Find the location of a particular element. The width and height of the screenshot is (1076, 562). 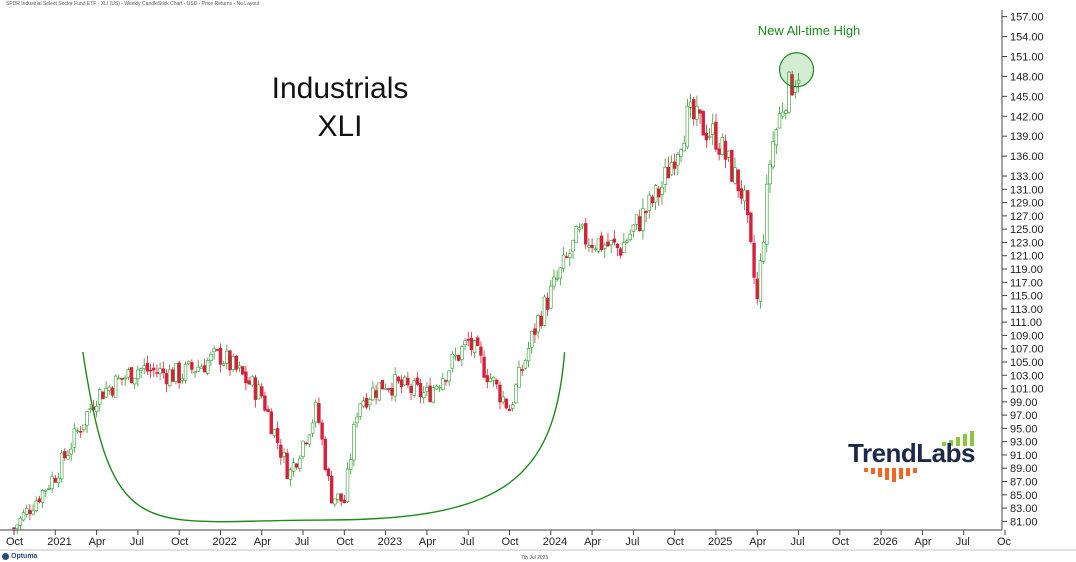

y-tick-label: 89.00 is located at coordinates (1024, 469).